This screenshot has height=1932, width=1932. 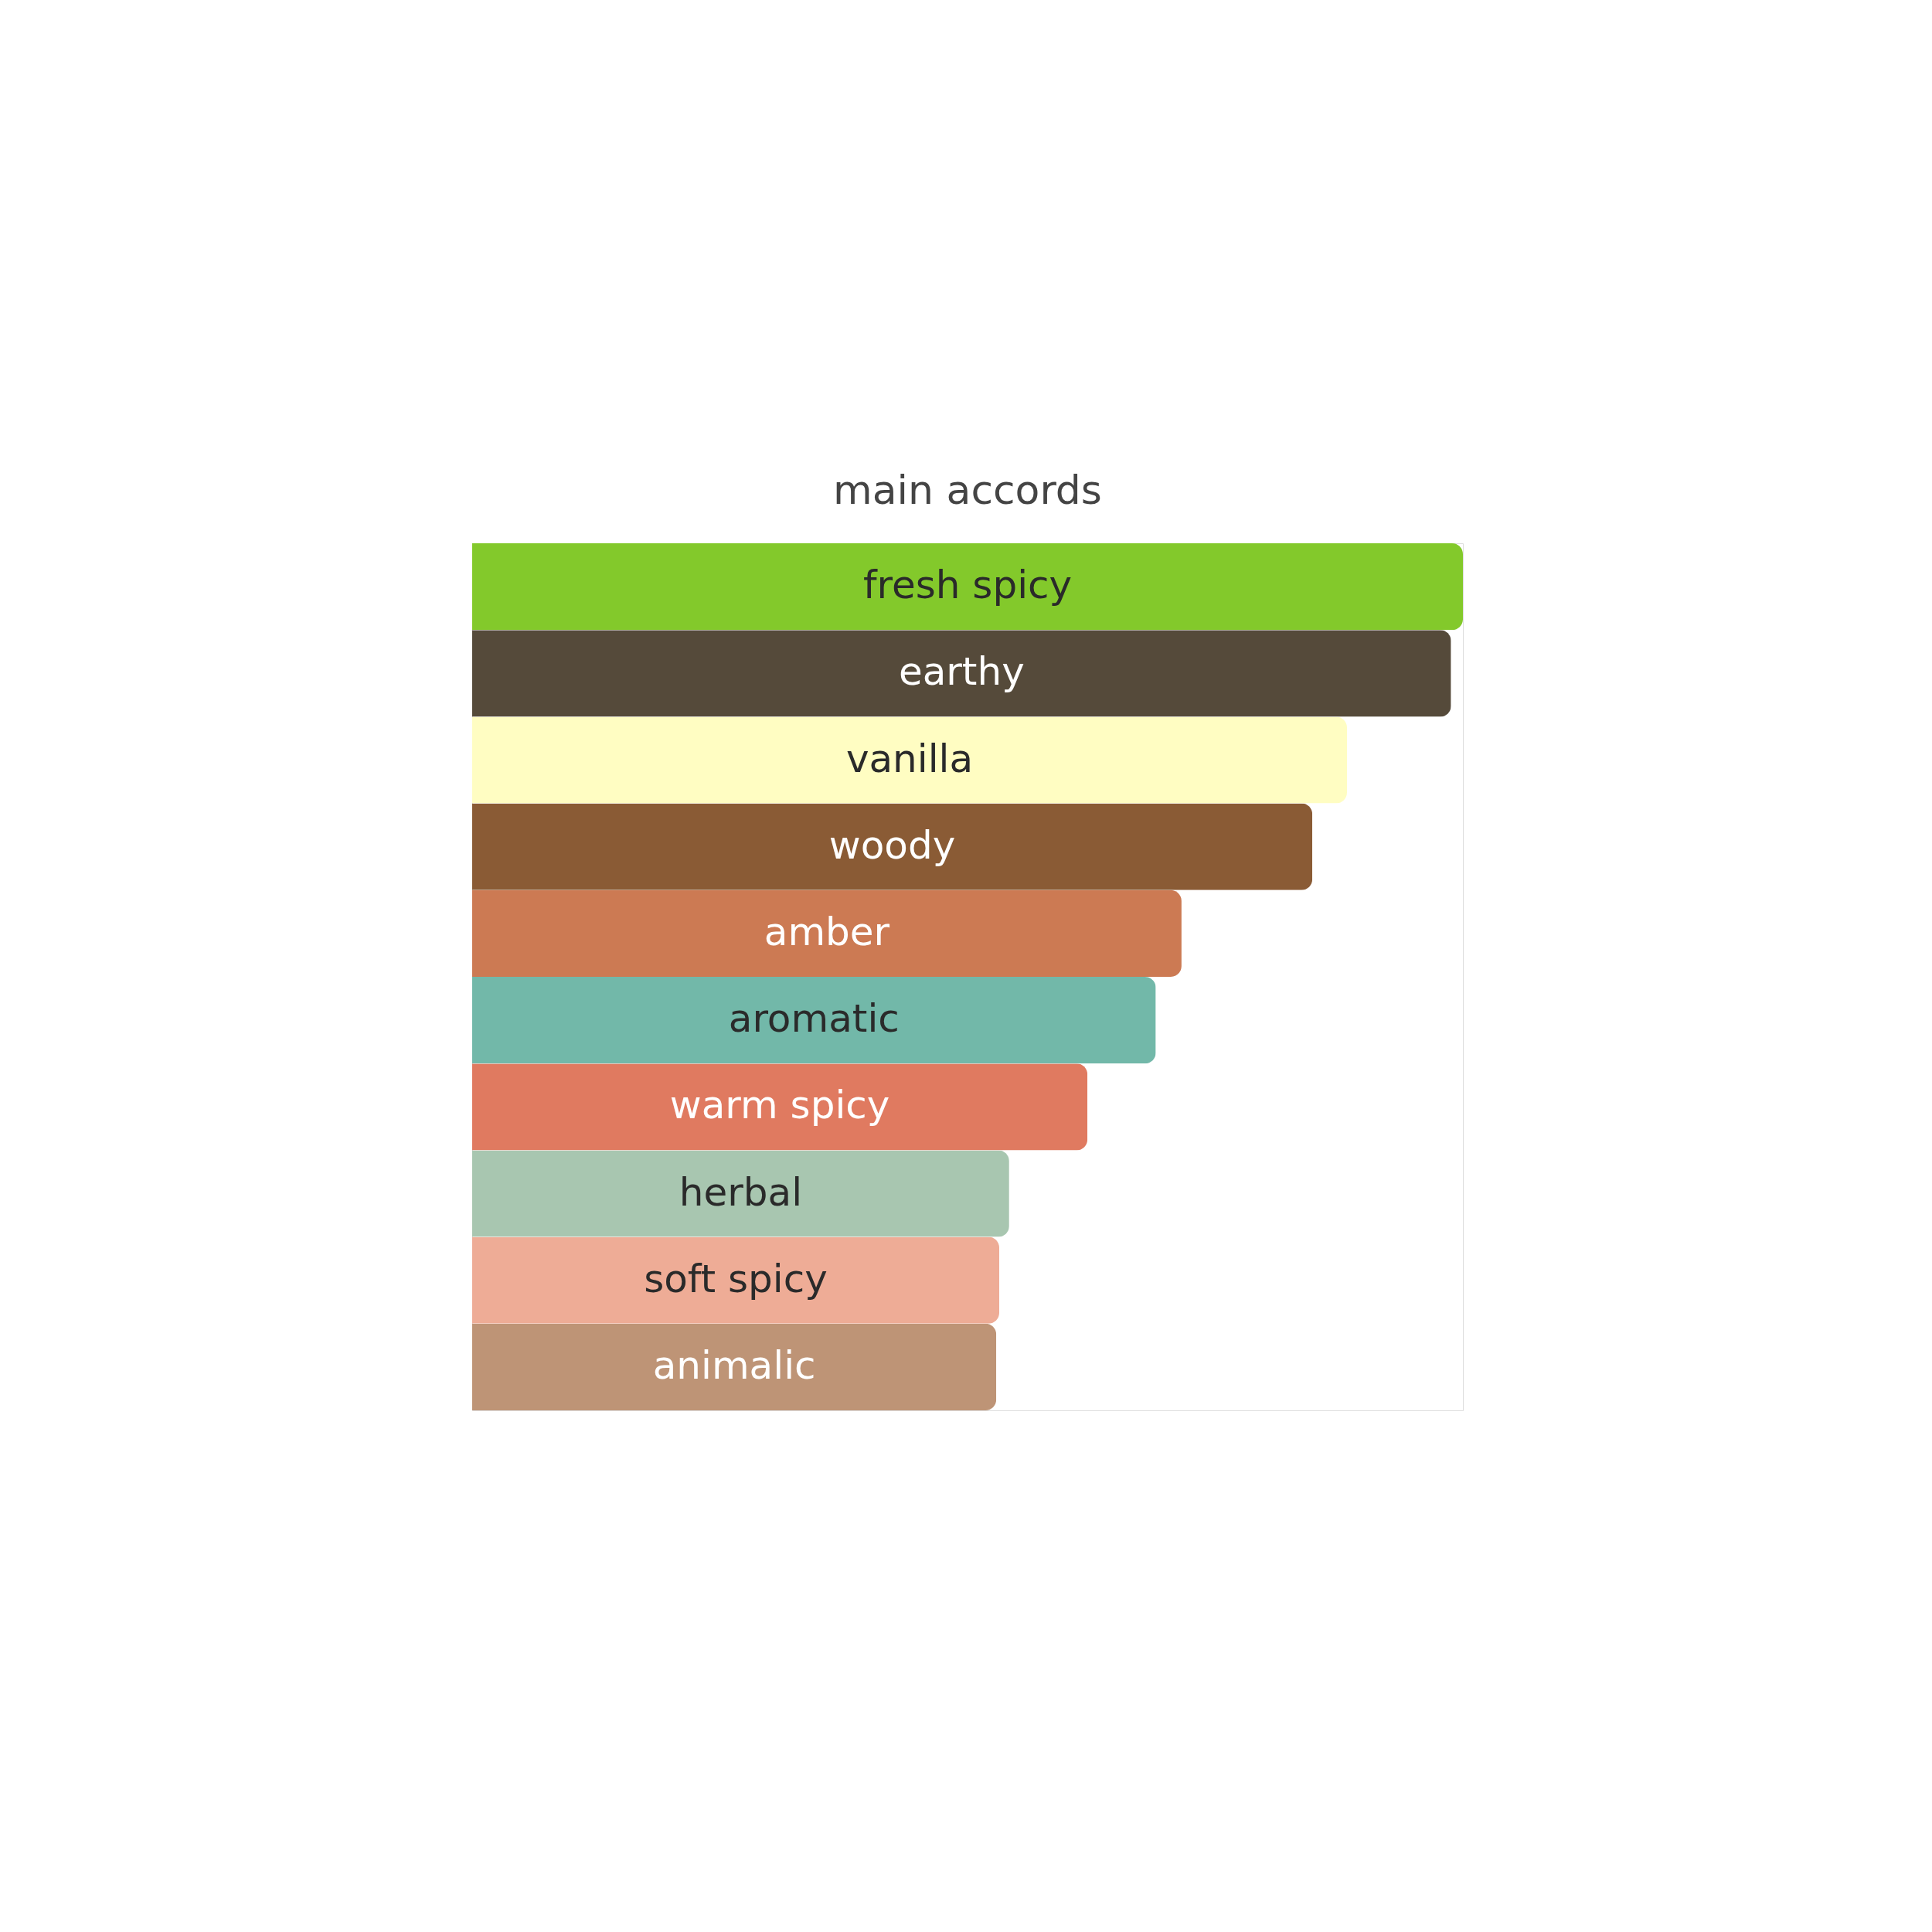 I want to click on y-tick-label: soft spicy, so click(x=736, y=1278).